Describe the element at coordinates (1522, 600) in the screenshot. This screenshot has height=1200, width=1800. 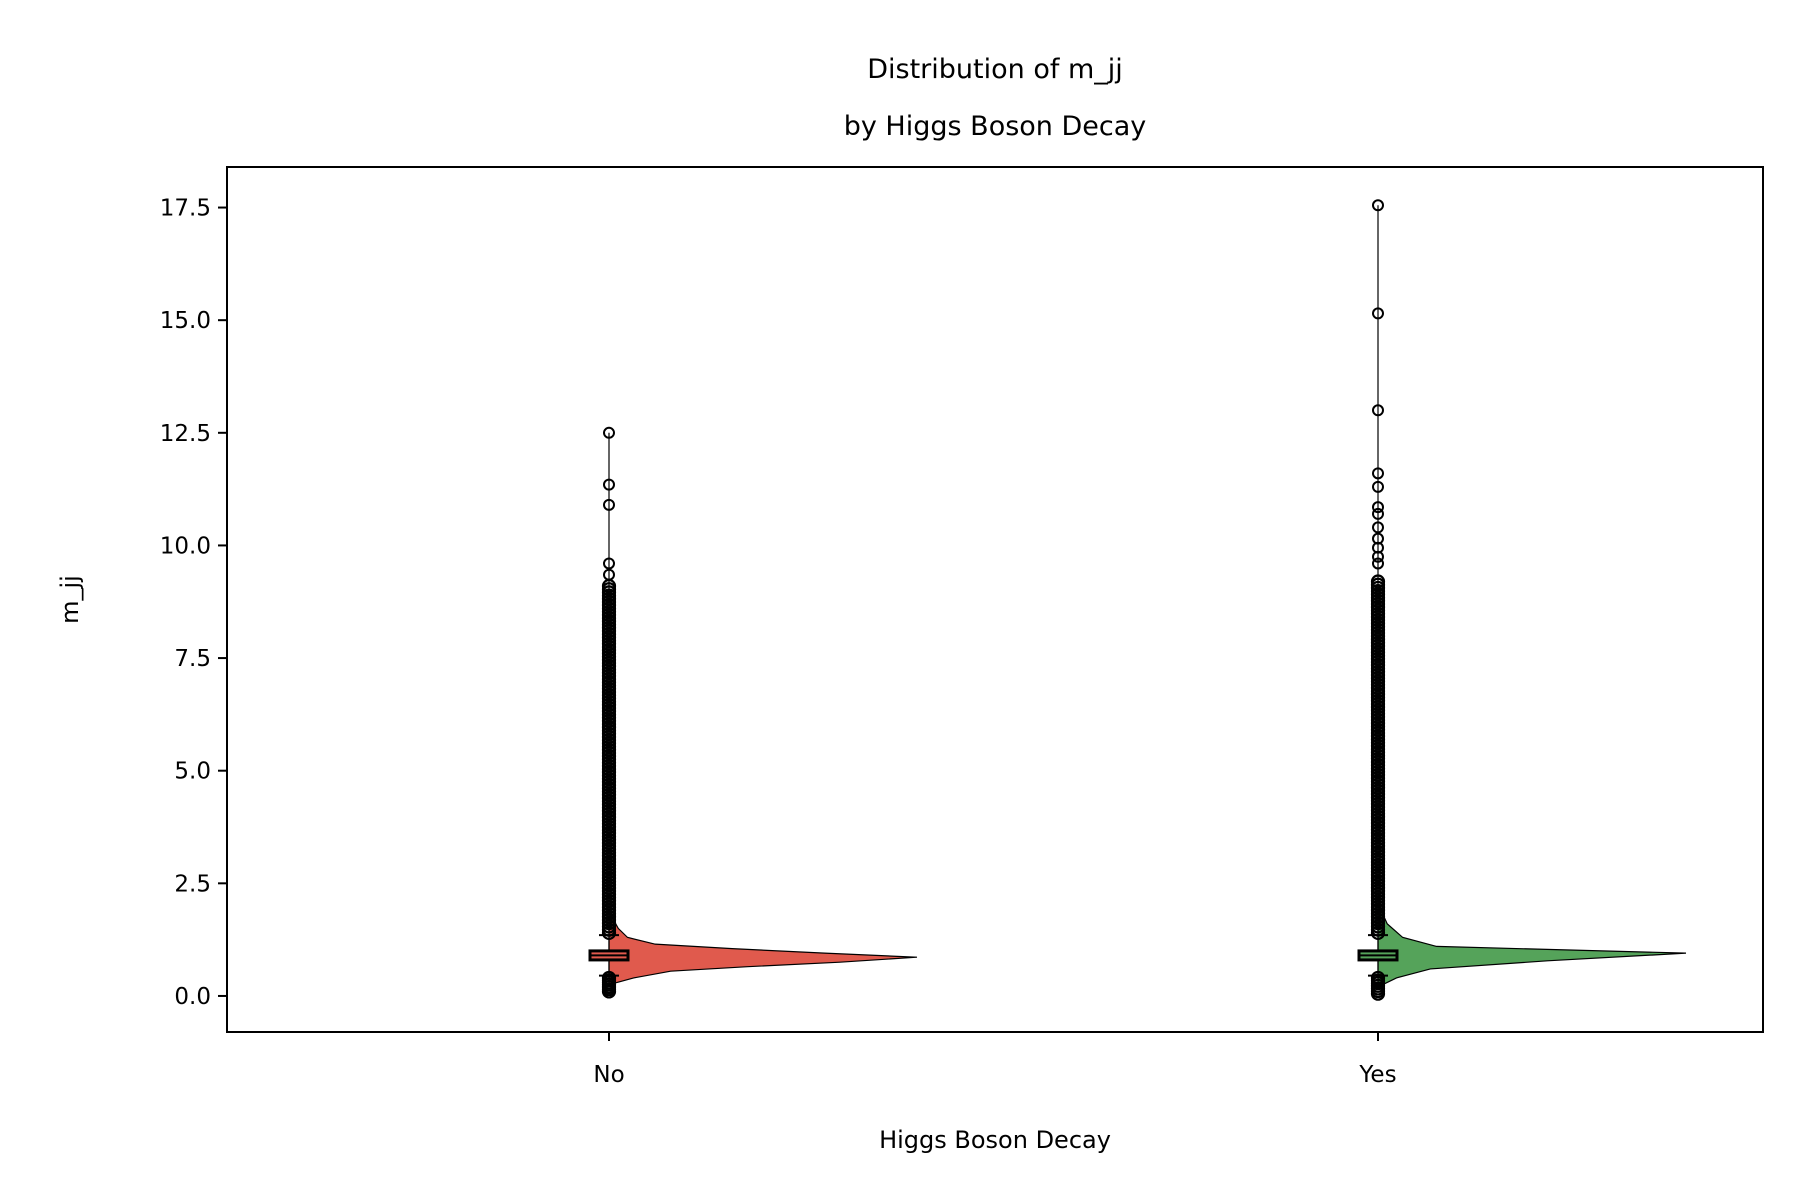
I see `violin-group-yes` at that location.